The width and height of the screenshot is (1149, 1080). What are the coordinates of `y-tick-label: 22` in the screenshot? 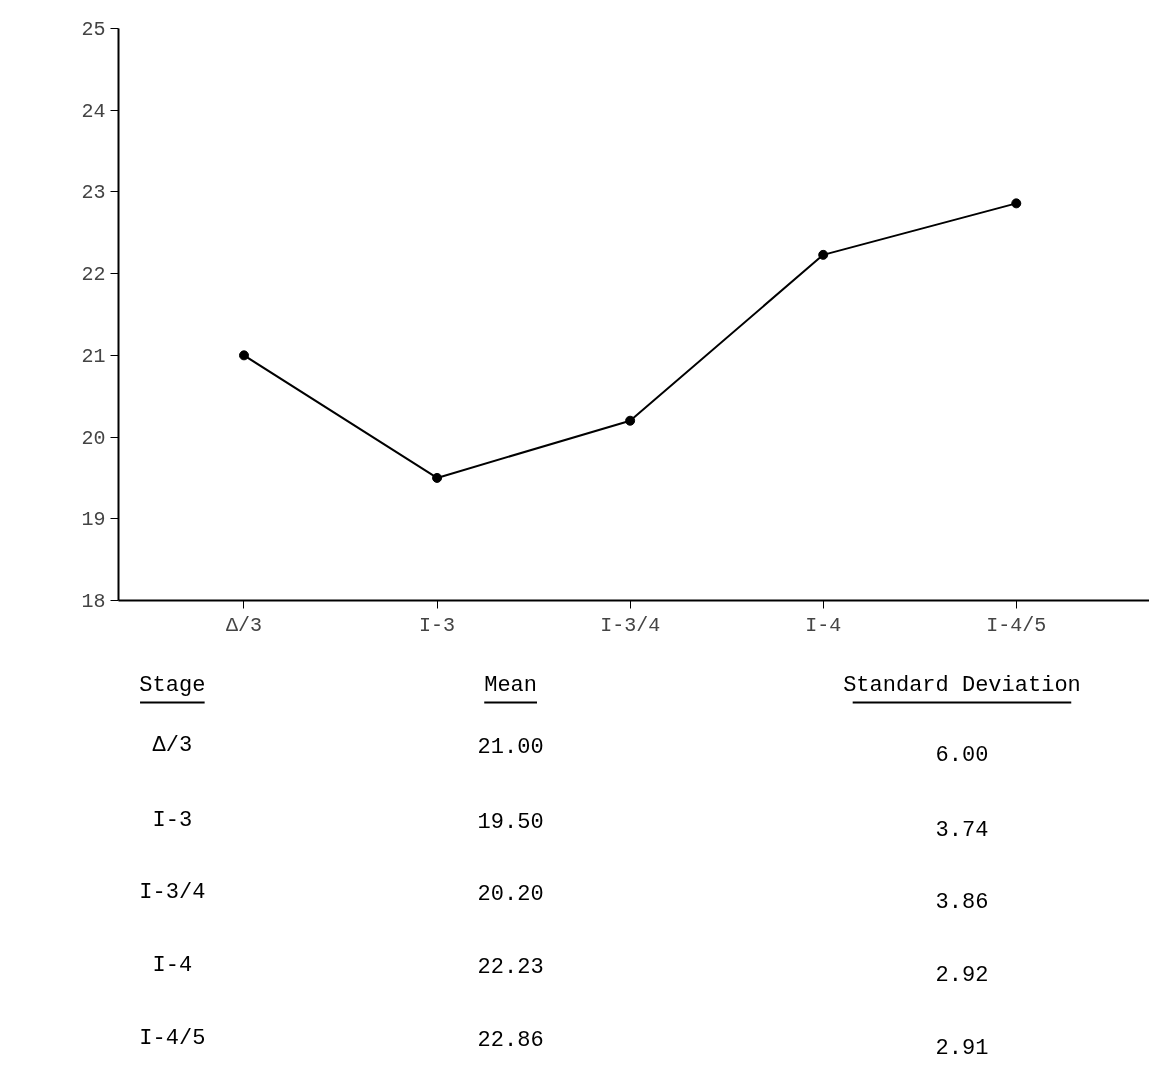 It's located at (93, 275).